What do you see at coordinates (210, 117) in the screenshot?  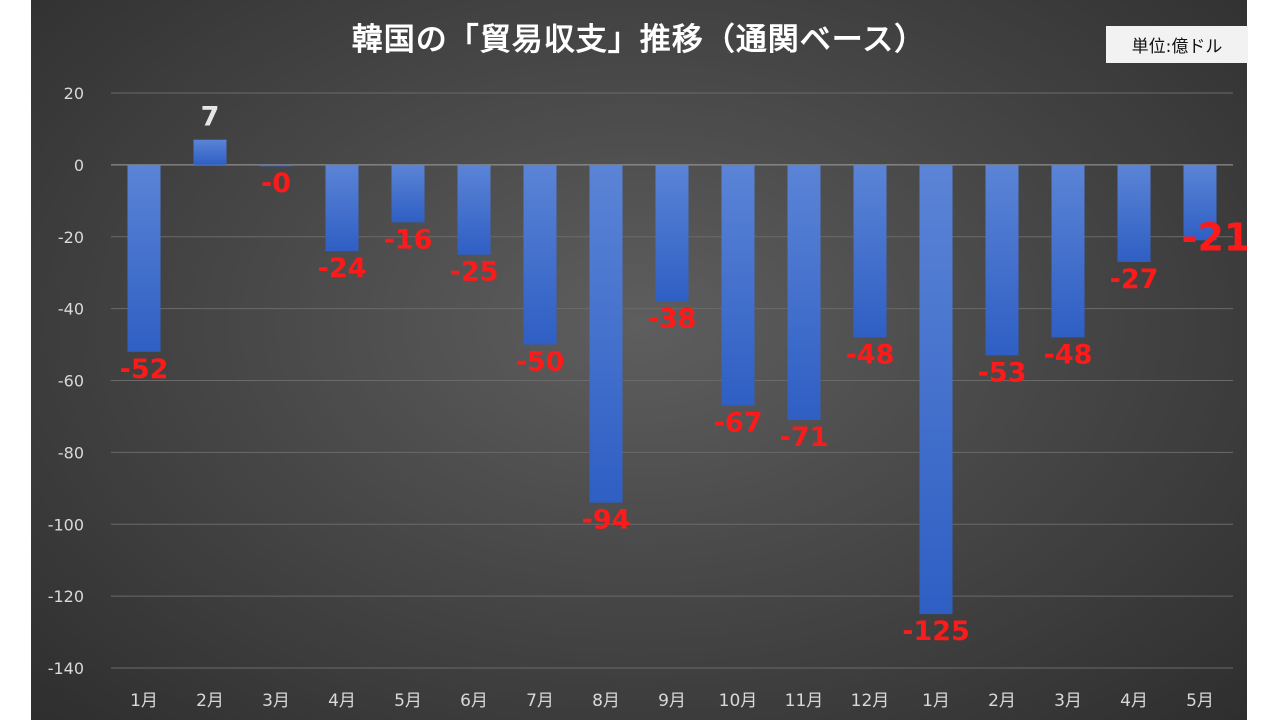 I see `data-label: 7` at bounding box center [210, 117].